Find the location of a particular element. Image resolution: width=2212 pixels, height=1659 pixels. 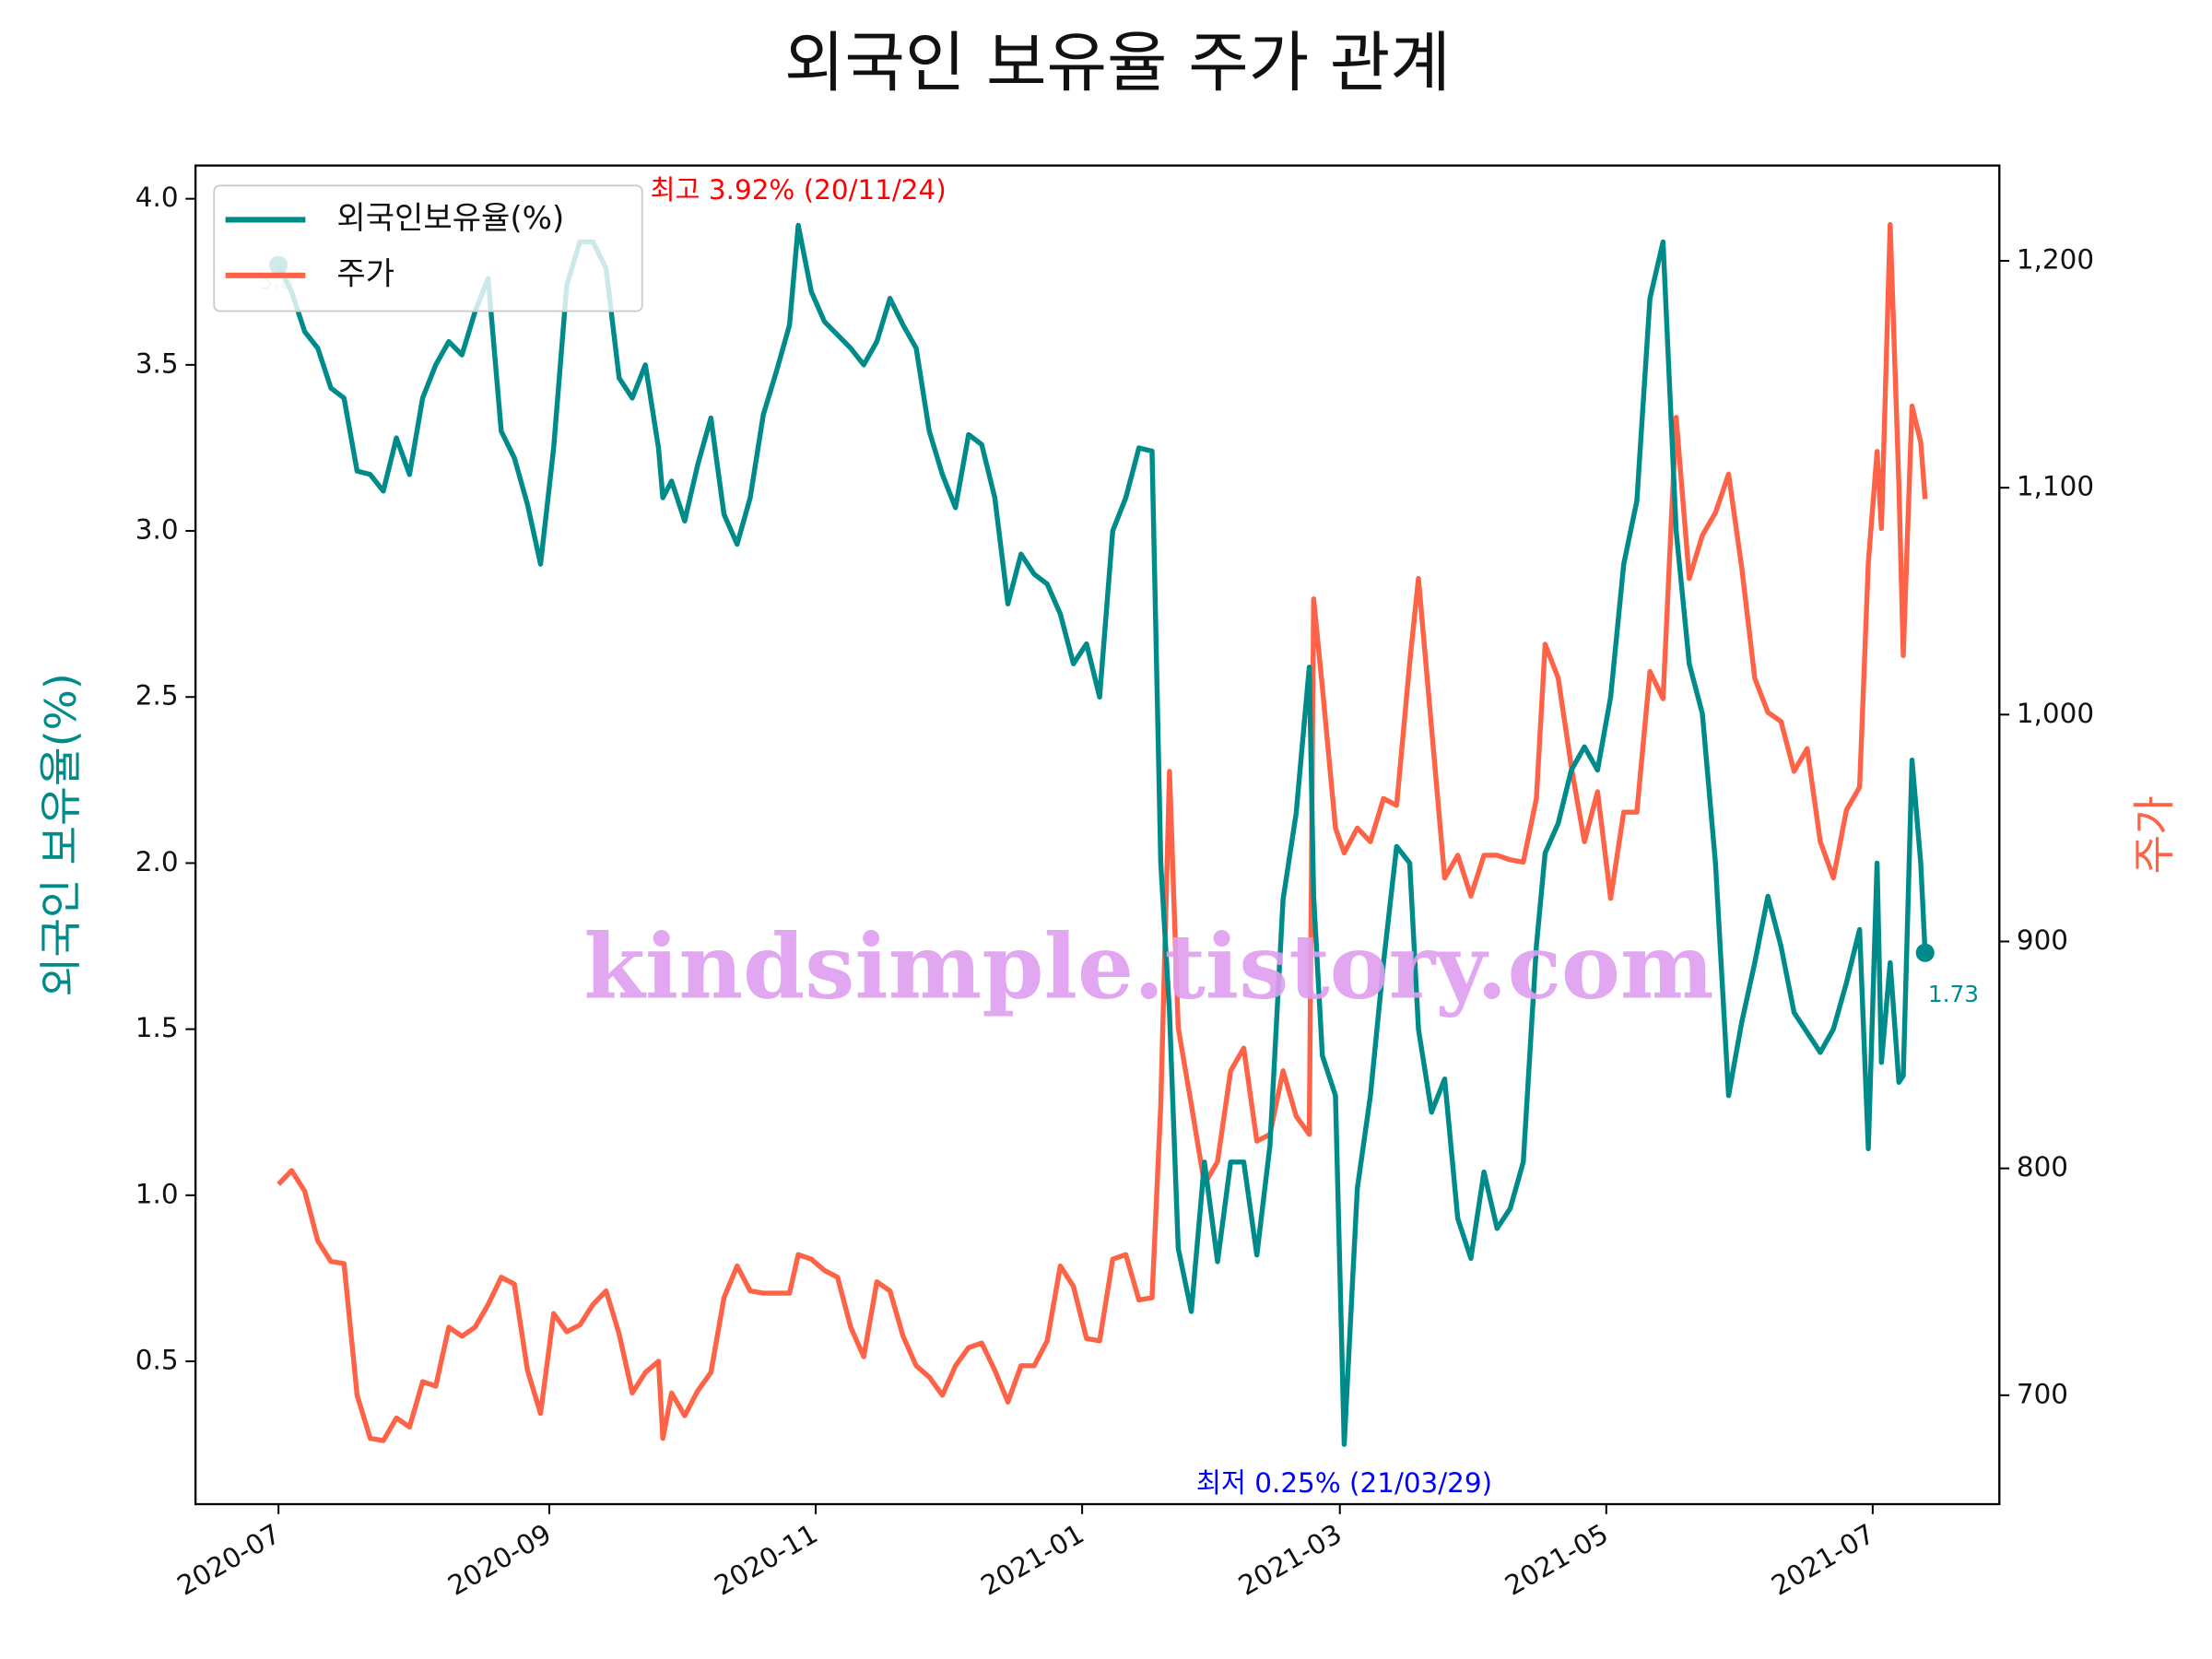

chart-title: 외국인 보유율 주가 관계 is located at coordinates (1117, 62).